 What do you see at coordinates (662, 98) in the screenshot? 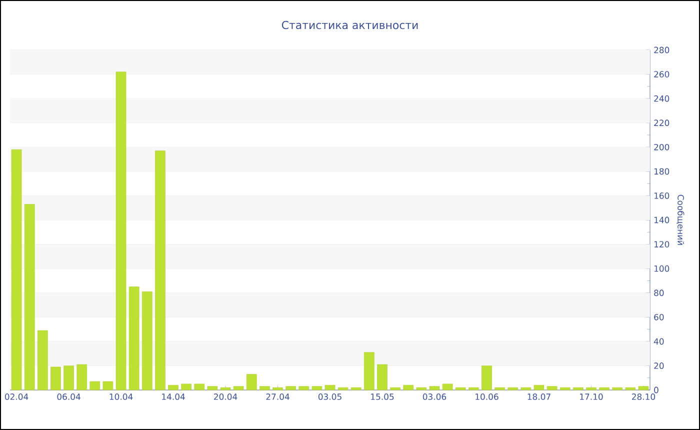
I see `y-tick-label: 240` at bounding box center [662, 98].